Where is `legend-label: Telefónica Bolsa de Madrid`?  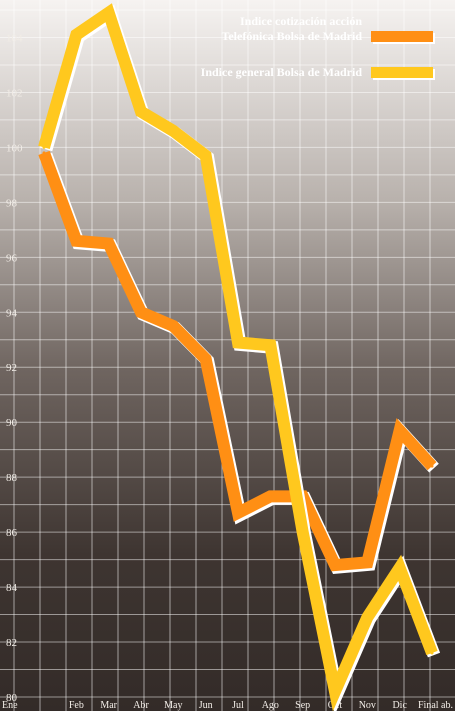 legend-label: Telefónica Bolsa de Madrid is located at coordinates (291, 36).